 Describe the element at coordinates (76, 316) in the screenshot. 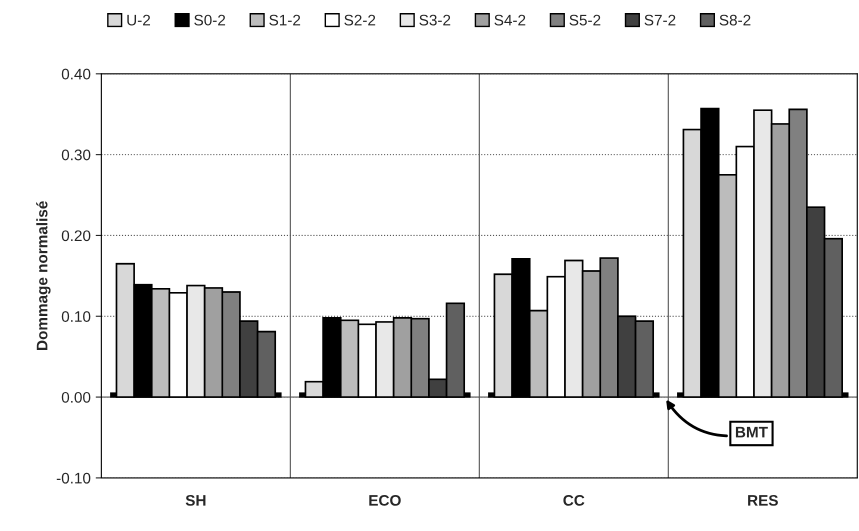

I see `y-tick-label: 0.10` at that location.